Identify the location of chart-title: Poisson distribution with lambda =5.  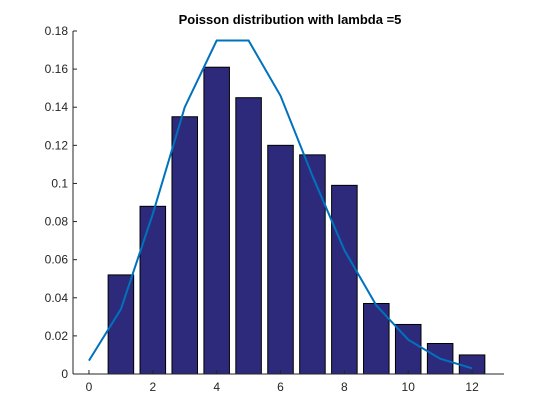
(290, 19).